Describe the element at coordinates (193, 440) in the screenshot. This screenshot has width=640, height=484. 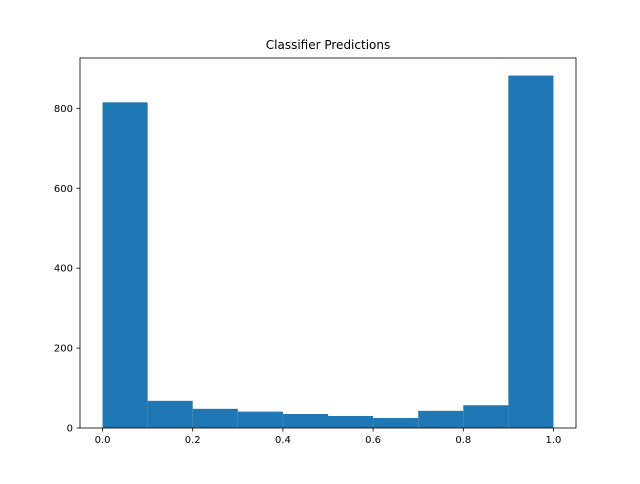
I see `x-tick-label: 0.2` at that location.